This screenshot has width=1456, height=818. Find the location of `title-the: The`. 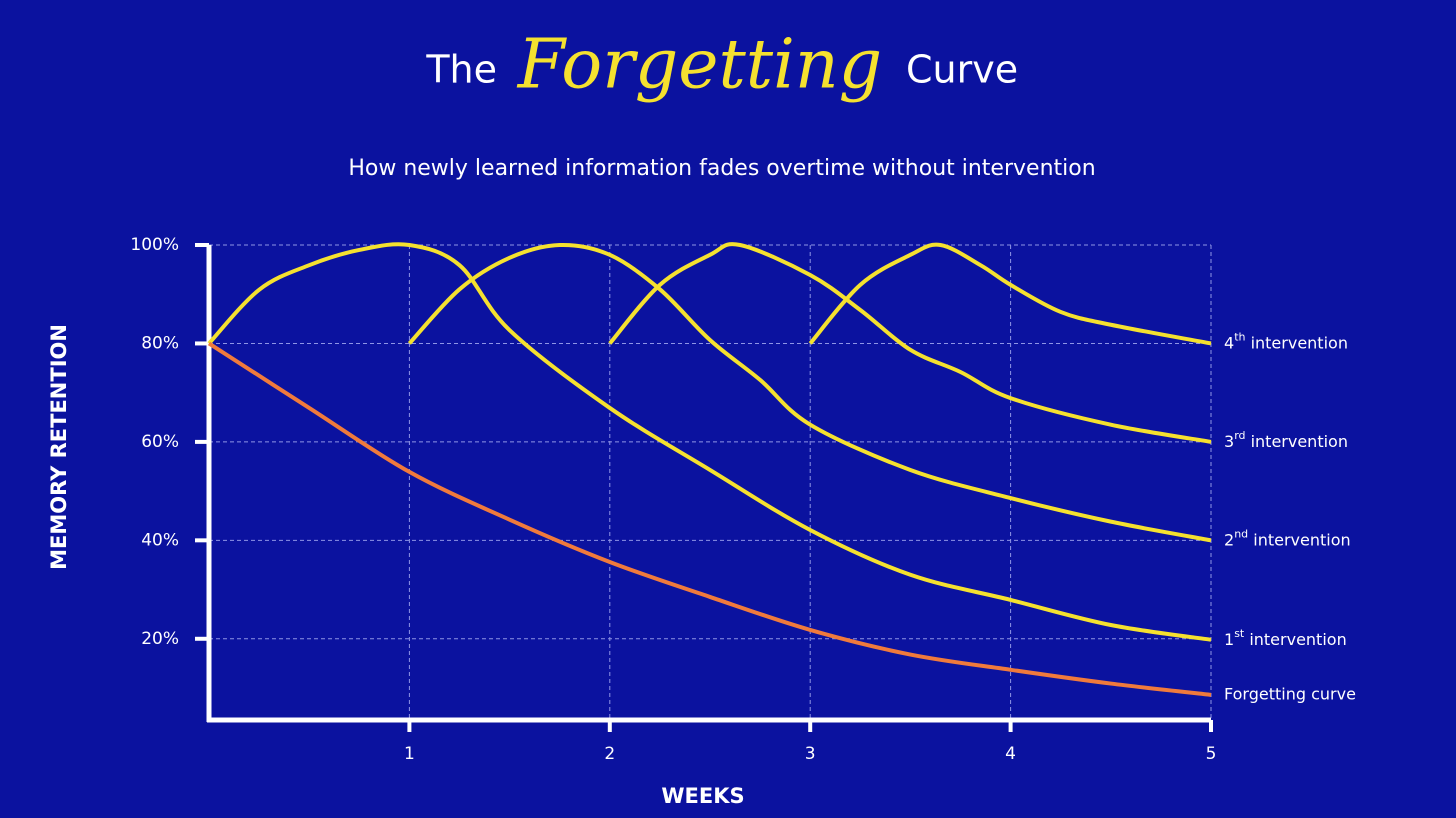

title-the: The is located at coordinates (461, 70).